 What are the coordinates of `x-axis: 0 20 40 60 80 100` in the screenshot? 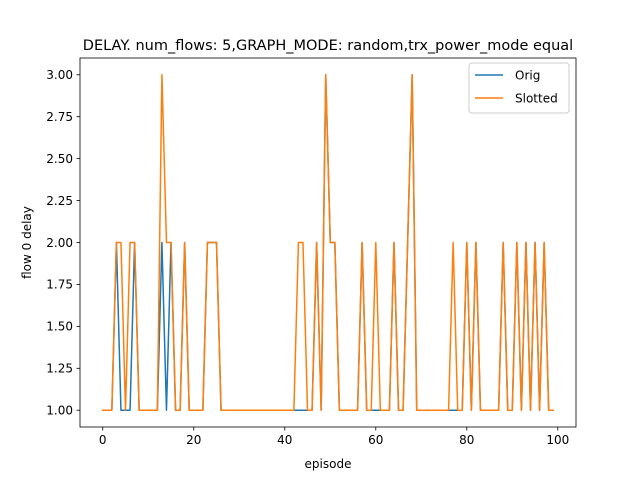 It's located at (334, 437).